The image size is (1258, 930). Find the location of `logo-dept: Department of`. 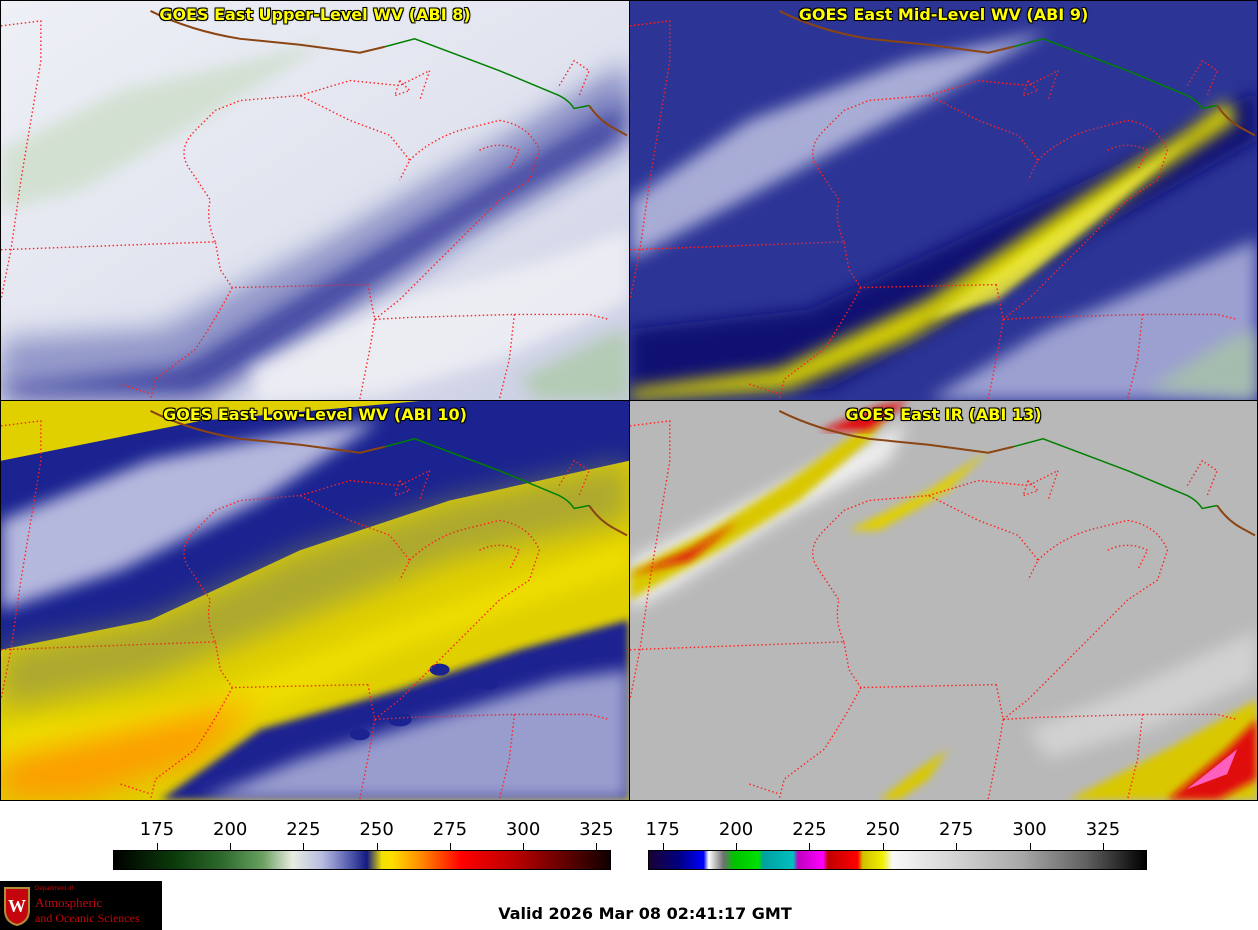

logo-dept: Department of is located at coordinates (54, 889).